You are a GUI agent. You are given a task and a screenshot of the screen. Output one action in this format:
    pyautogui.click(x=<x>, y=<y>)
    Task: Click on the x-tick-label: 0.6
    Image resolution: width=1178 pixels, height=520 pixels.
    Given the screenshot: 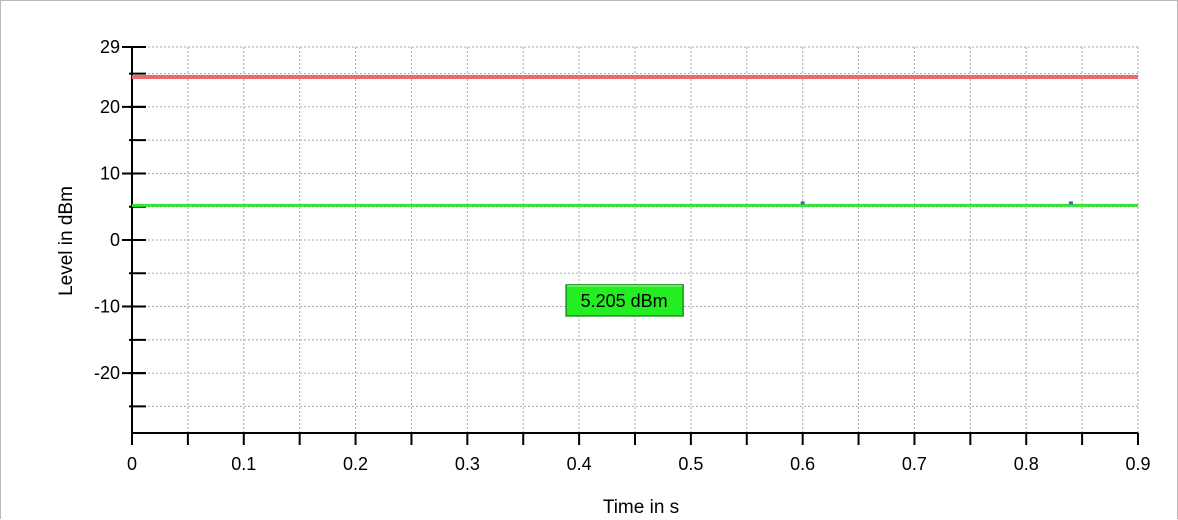 What is the action you would take?
    pyautogui.click(x=802, y=464)
    